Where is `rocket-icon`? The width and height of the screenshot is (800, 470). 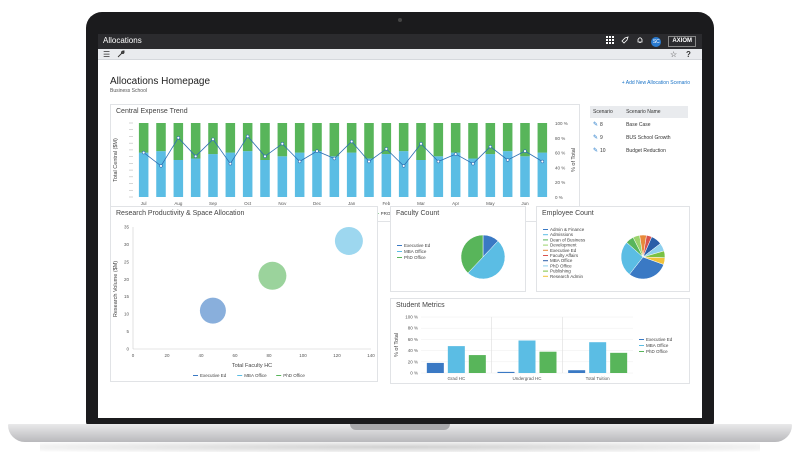 rocket-icon is located at coordinates (625, 41).